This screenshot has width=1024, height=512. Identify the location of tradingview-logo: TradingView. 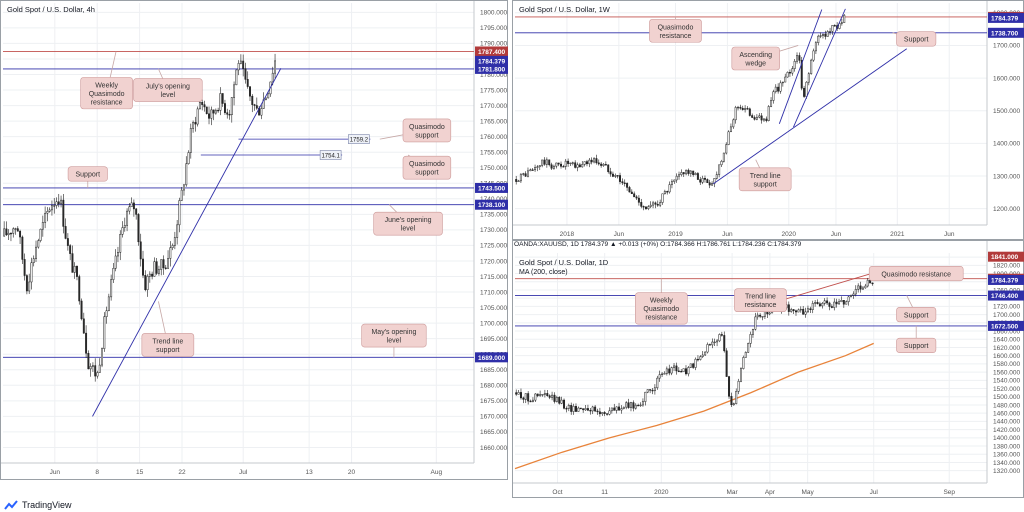
(38, 505).